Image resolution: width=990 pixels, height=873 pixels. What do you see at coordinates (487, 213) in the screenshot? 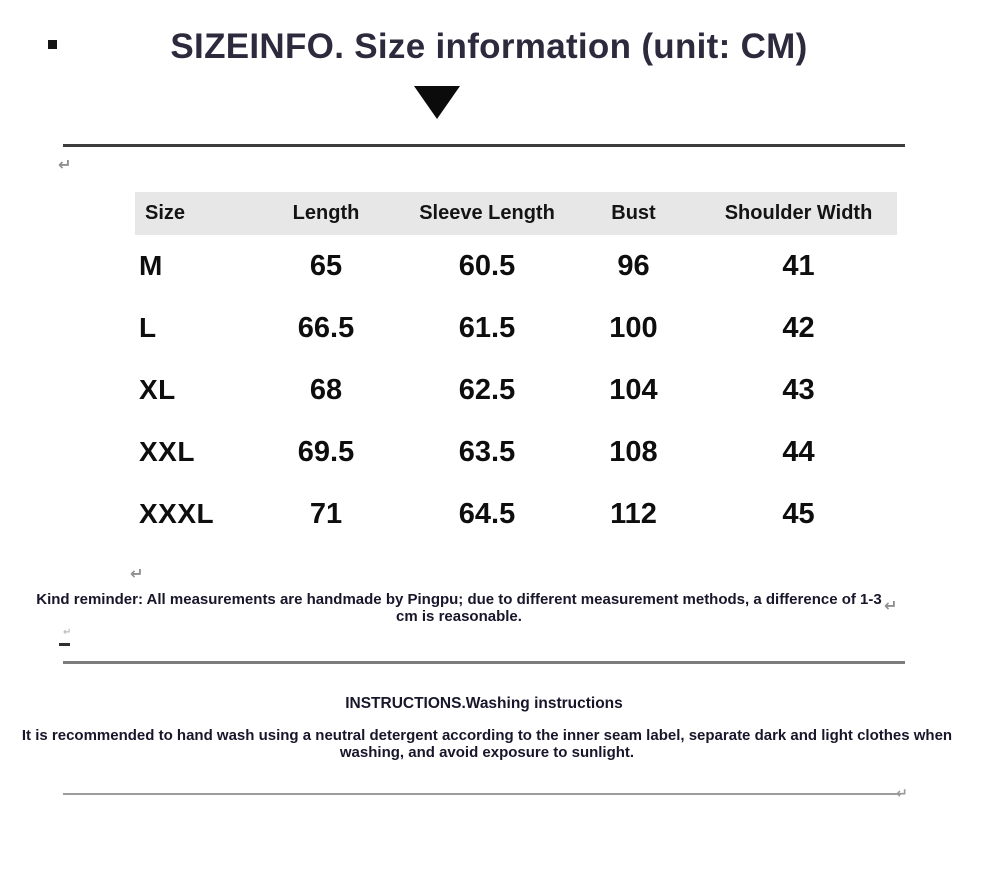
I see `column-header-sleeve-length: Sleeve Length` at bounding box center [487, 213].